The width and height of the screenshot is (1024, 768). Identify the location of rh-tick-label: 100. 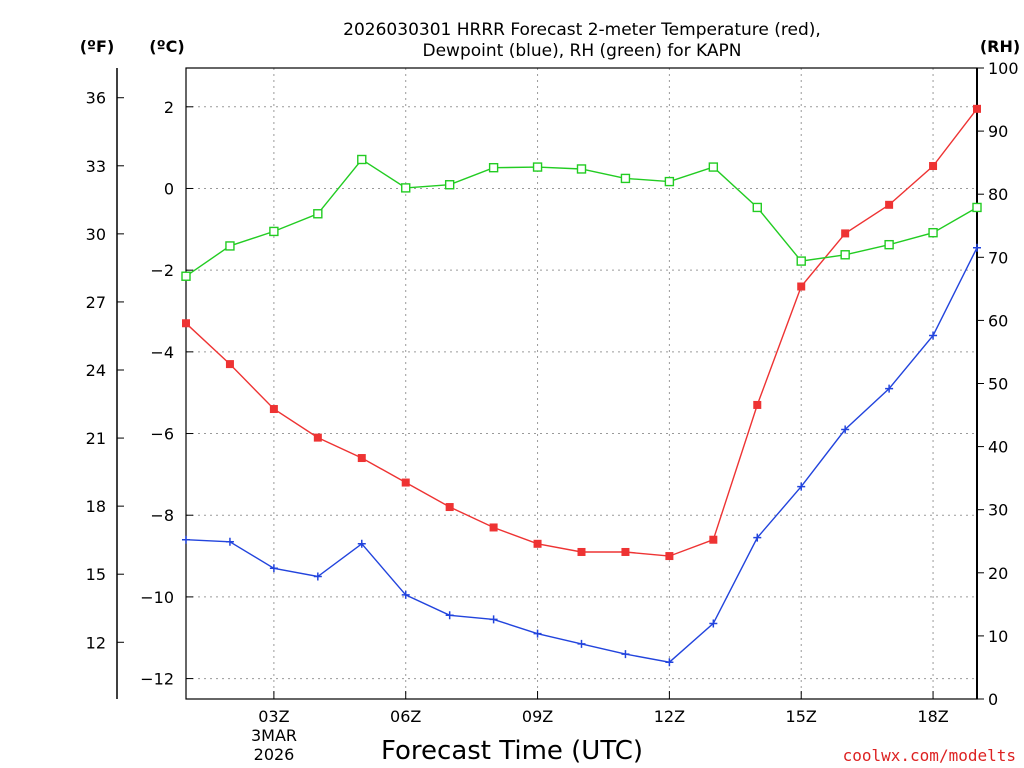
(1003, 68).